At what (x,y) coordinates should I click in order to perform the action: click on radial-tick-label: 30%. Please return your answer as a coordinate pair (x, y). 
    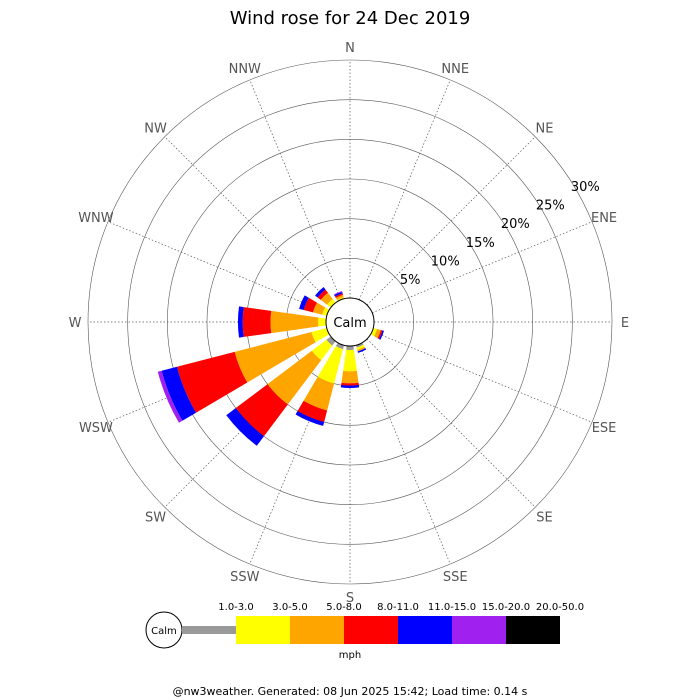
    Looking at the image, I should click on (585, 187).